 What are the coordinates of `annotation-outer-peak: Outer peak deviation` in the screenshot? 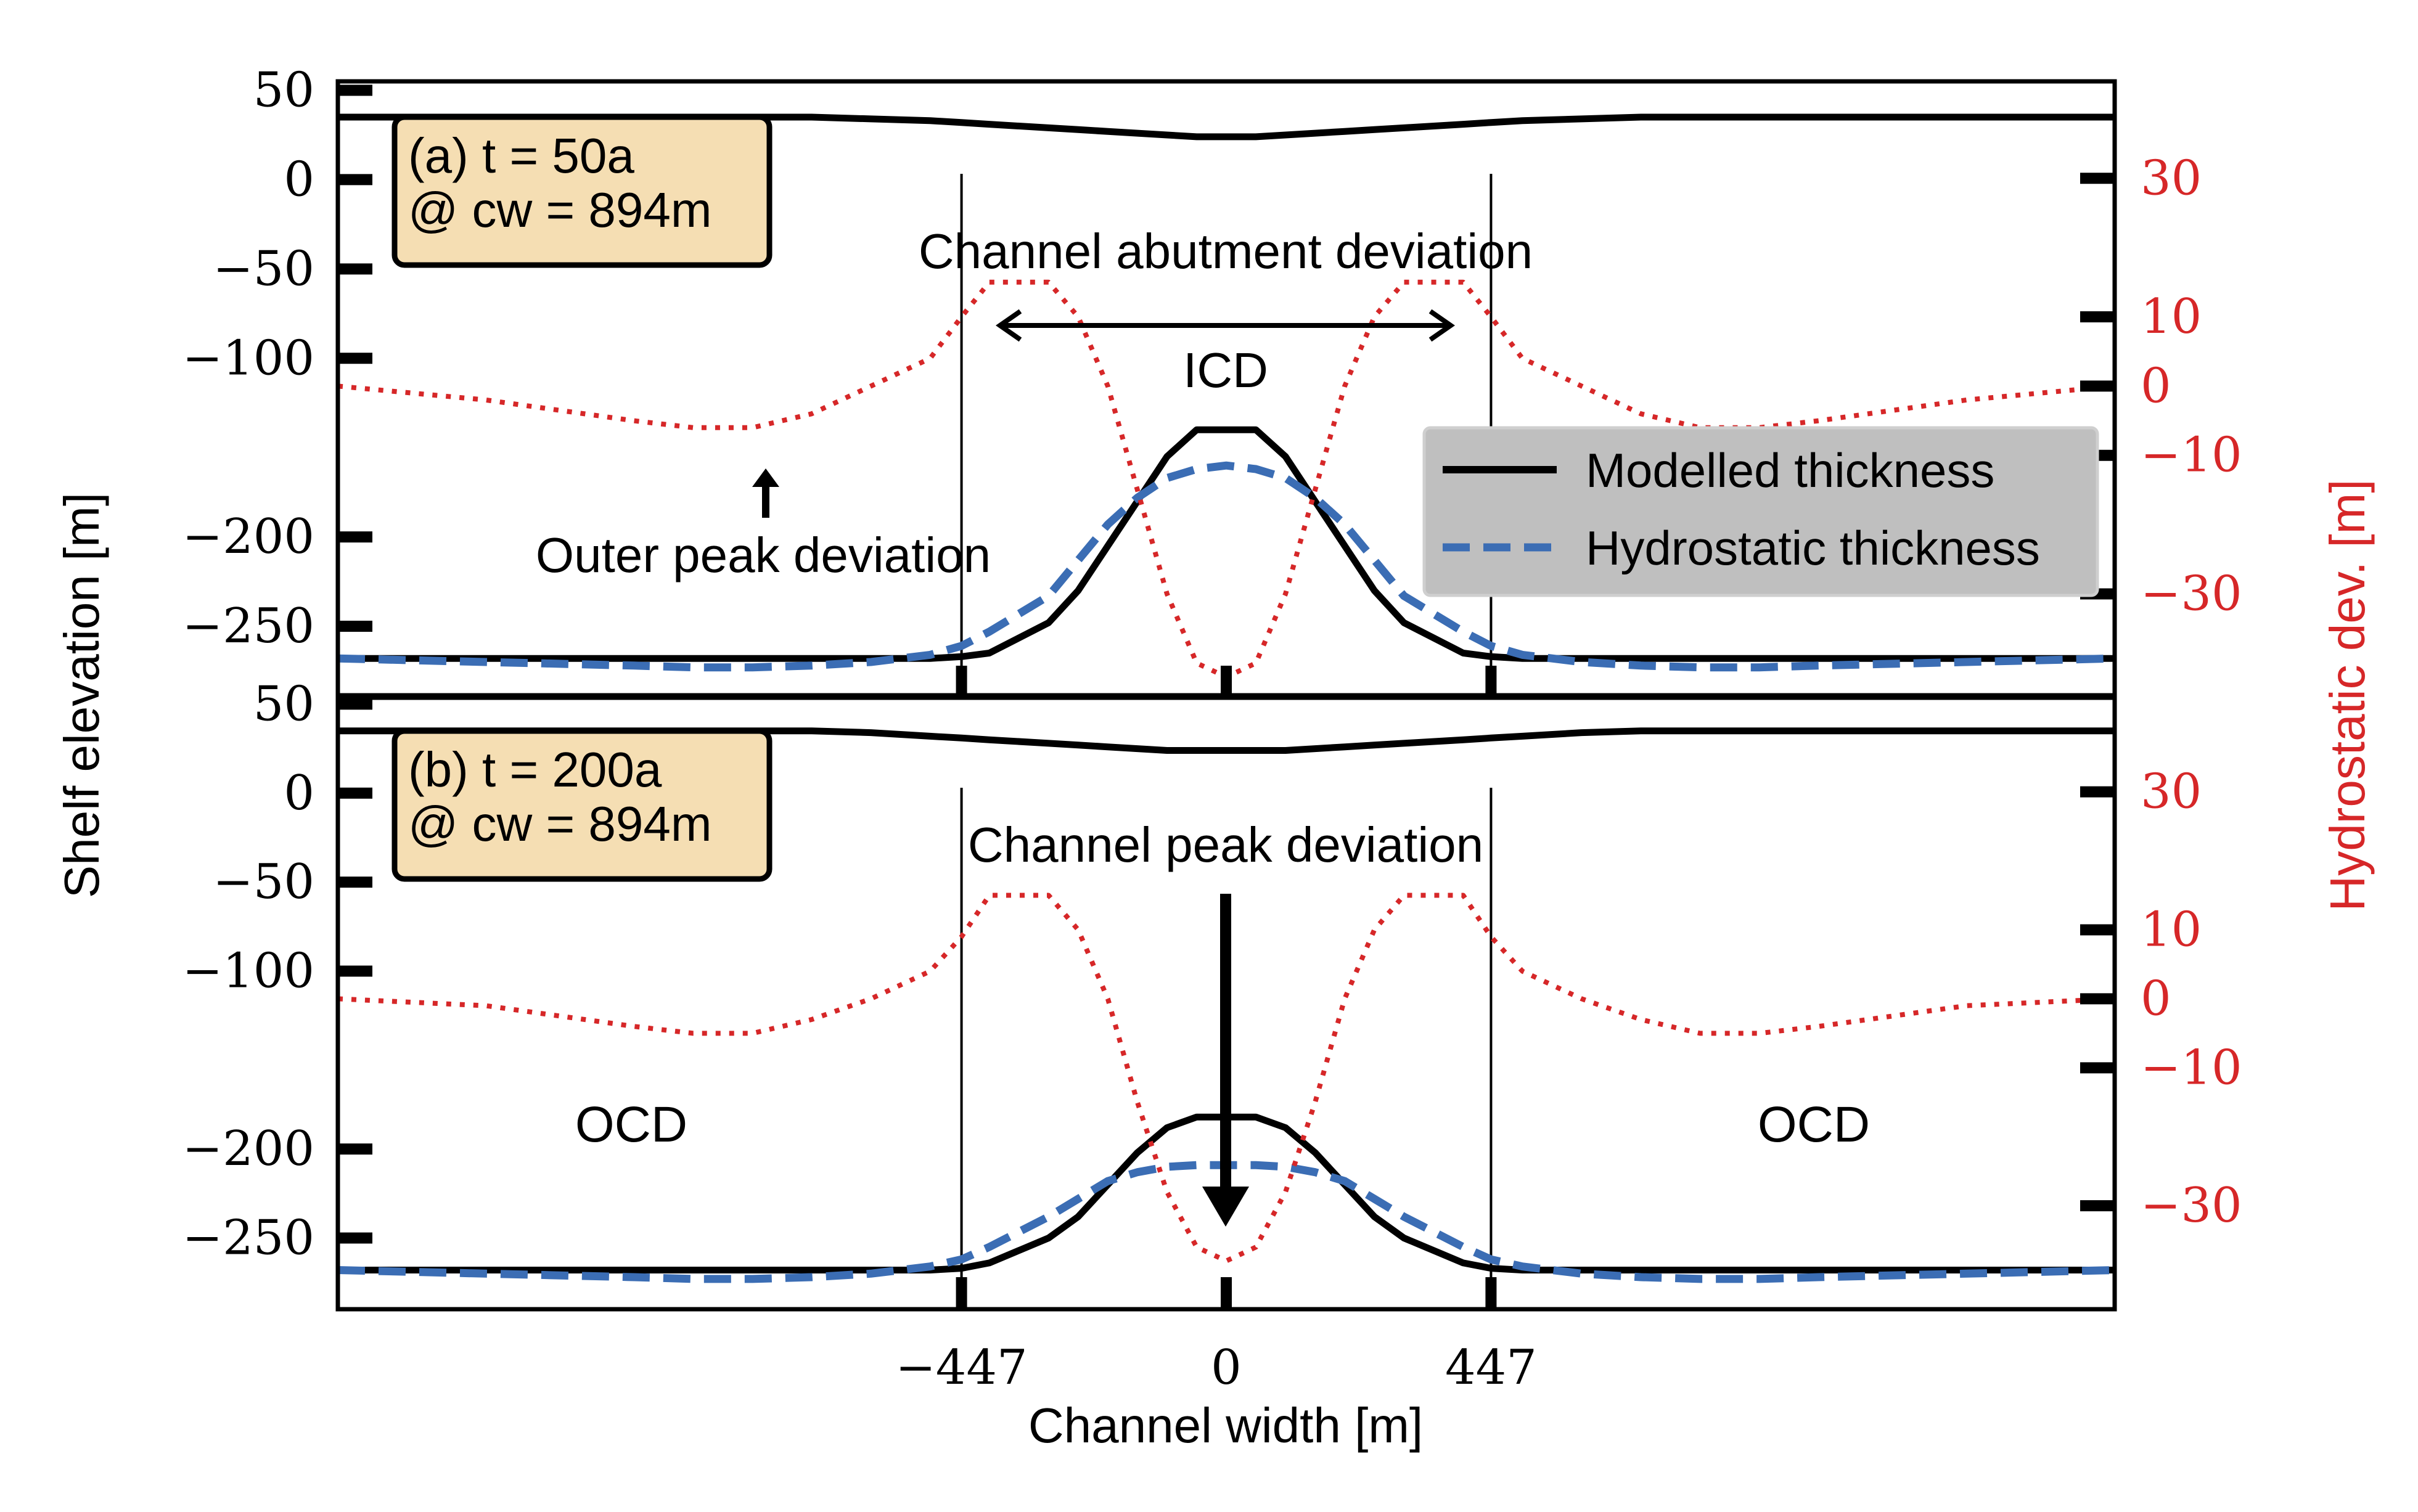 It's located at (763, 555).